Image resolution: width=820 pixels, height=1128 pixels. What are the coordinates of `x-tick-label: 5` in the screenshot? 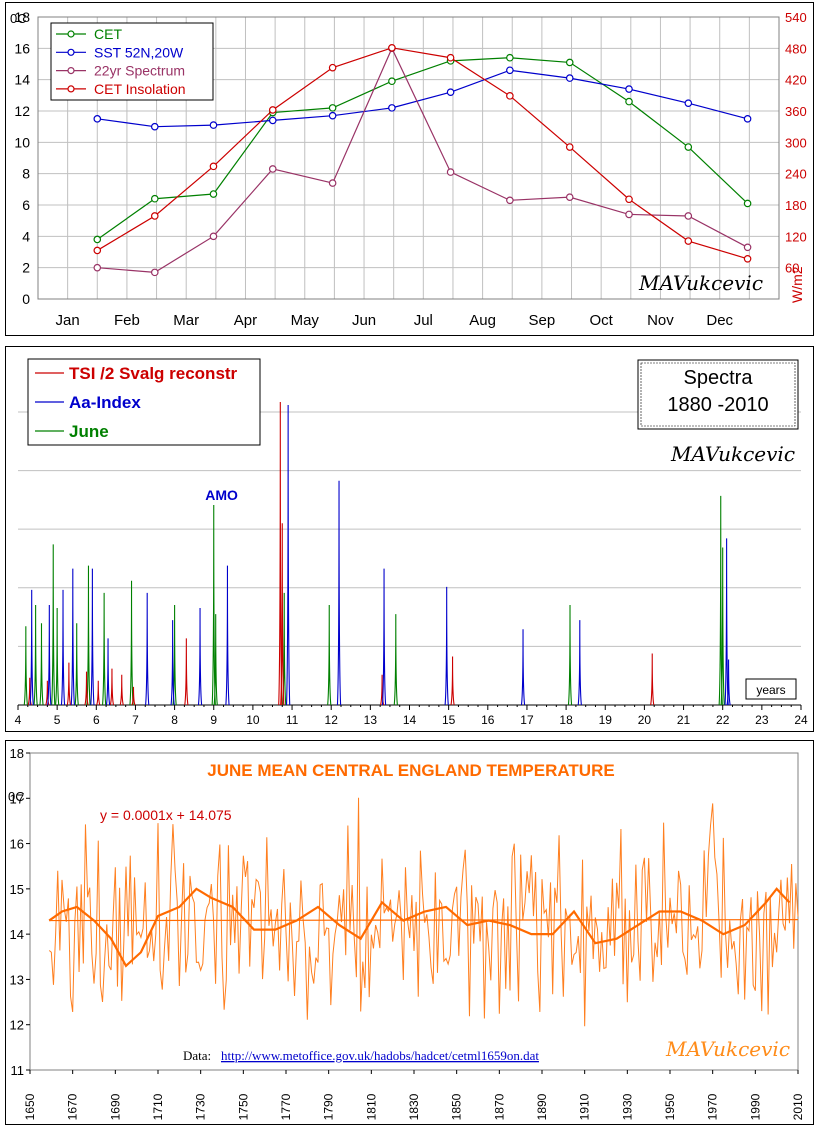 It's located at (57, 720).